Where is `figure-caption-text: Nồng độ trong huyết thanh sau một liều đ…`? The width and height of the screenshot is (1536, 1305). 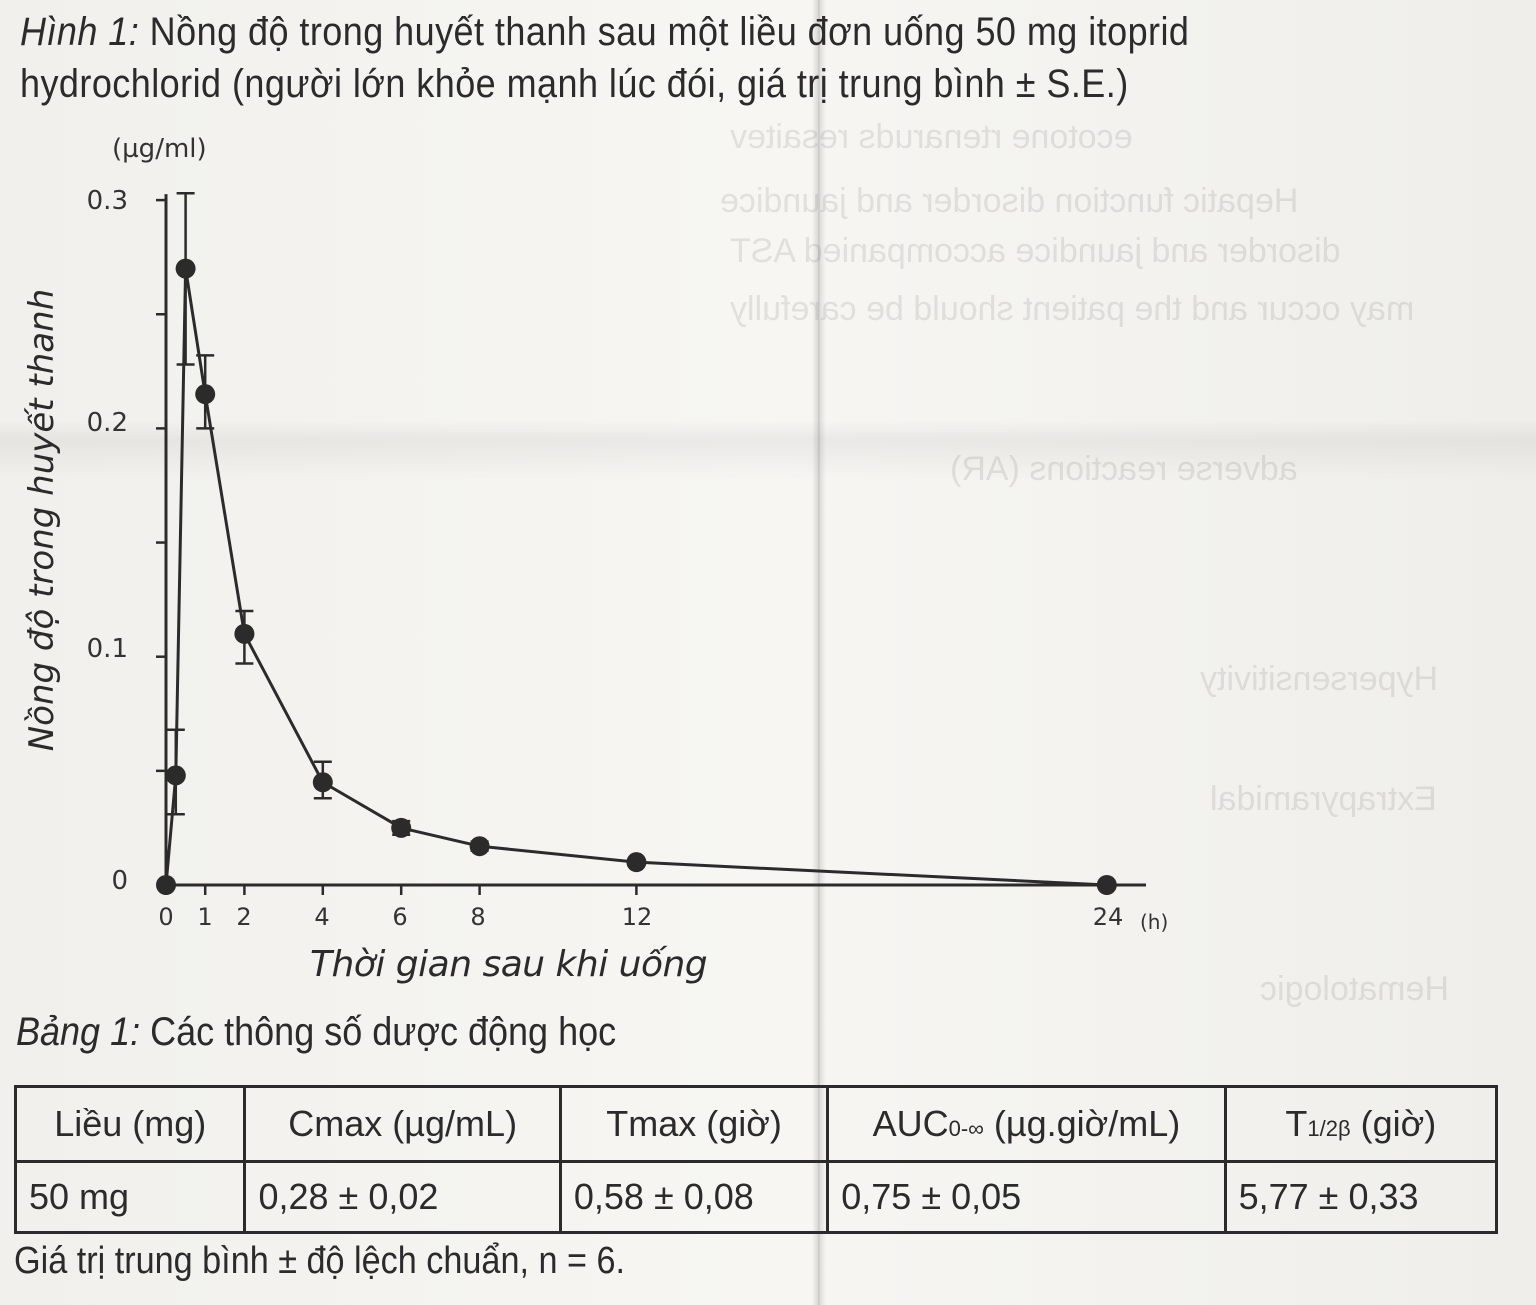 figure-caption-text: Nồng độ trong huyết thanh sau một liều đ… is located at coordinates (605, 58).